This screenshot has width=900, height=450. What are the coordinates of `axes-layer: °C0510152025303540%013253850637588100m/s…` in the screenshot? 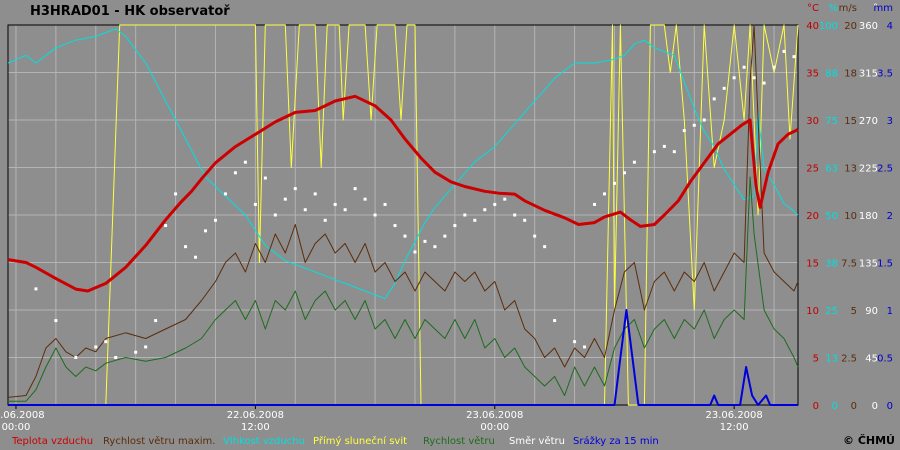 It's located at (849, 207).